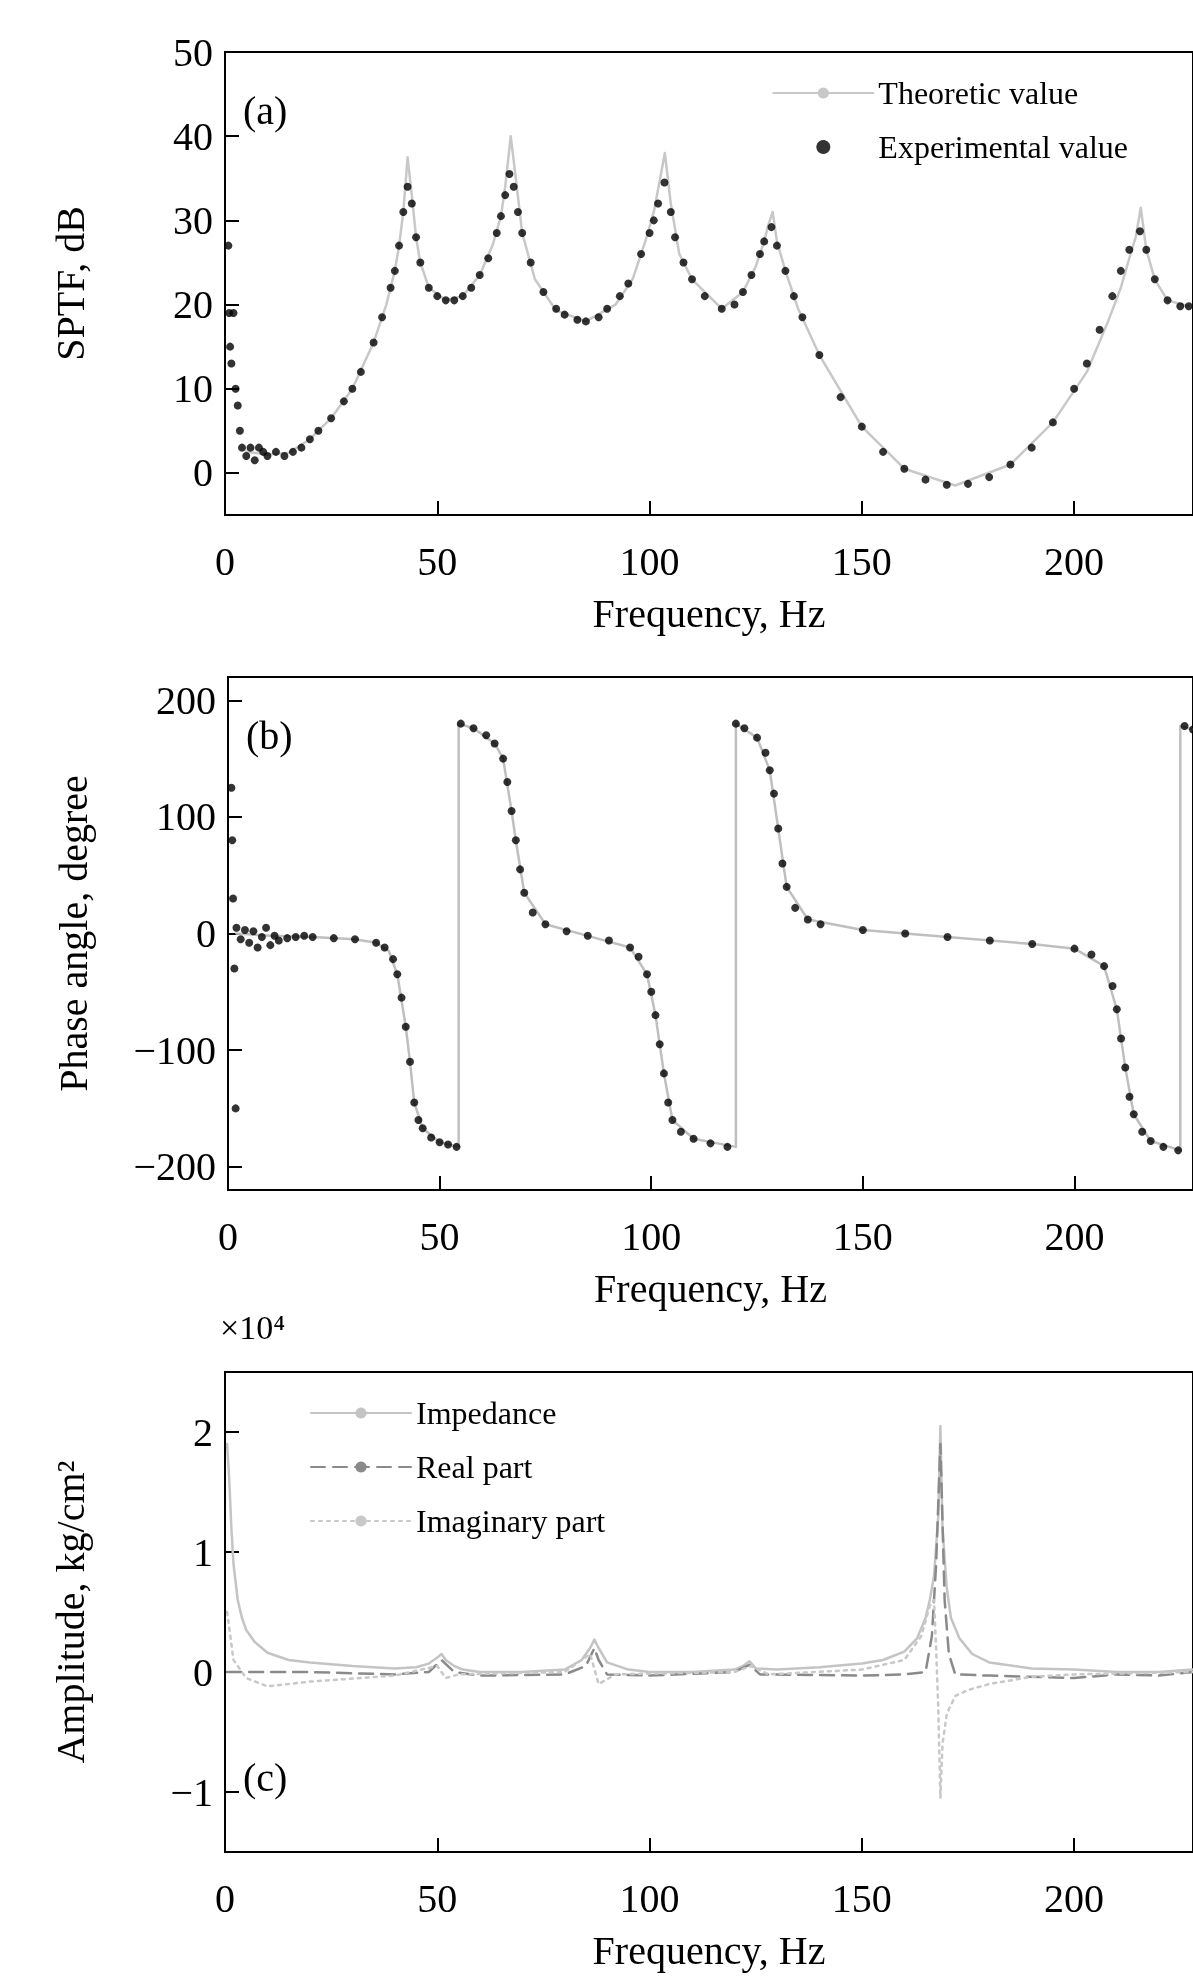 The height and width of the screenshot is (1988, 1193). I want to click on legend-label: Experimental value, so click(1003, 147).